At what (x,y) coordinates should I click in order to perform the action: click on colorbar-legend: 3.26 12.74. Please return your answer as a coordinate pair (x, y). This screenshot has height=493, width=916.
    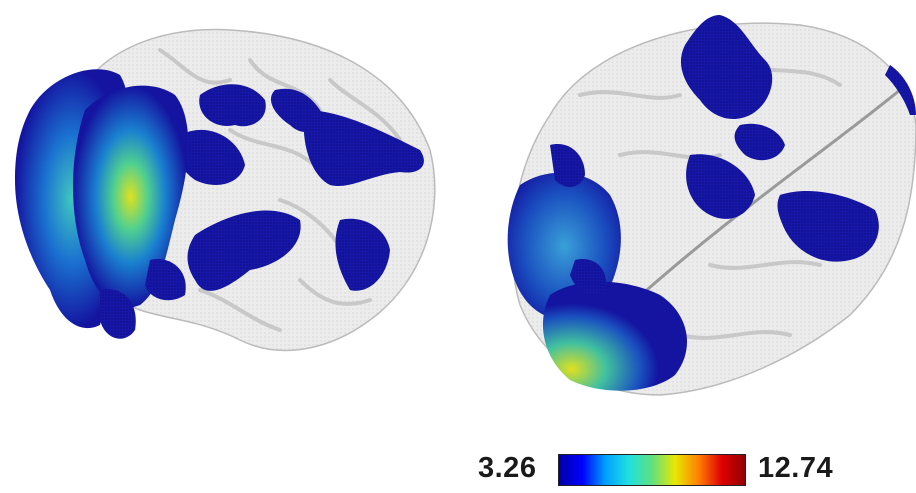
    Looking at the image, I should click on (458, 465).